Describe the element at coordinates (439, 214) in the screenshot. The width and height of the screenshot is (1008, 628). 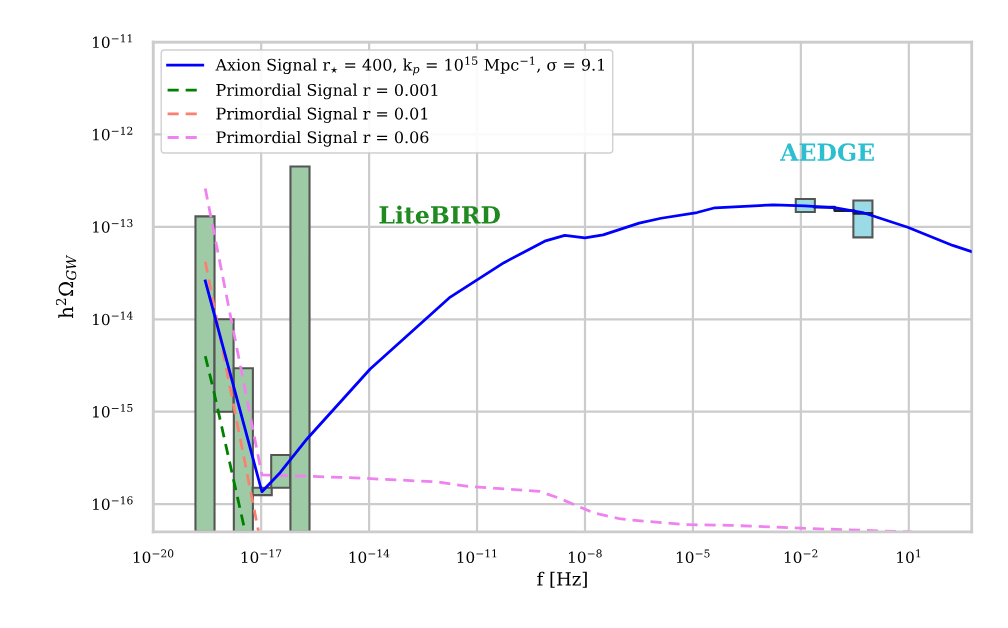
I see `annotation: LiteBIRD` at that location.